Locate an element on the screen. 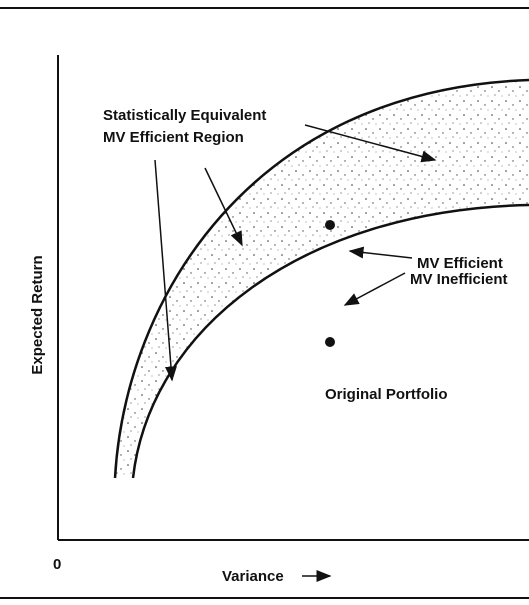  annotation: MV Inefficient is located at coordinates (459, 279).